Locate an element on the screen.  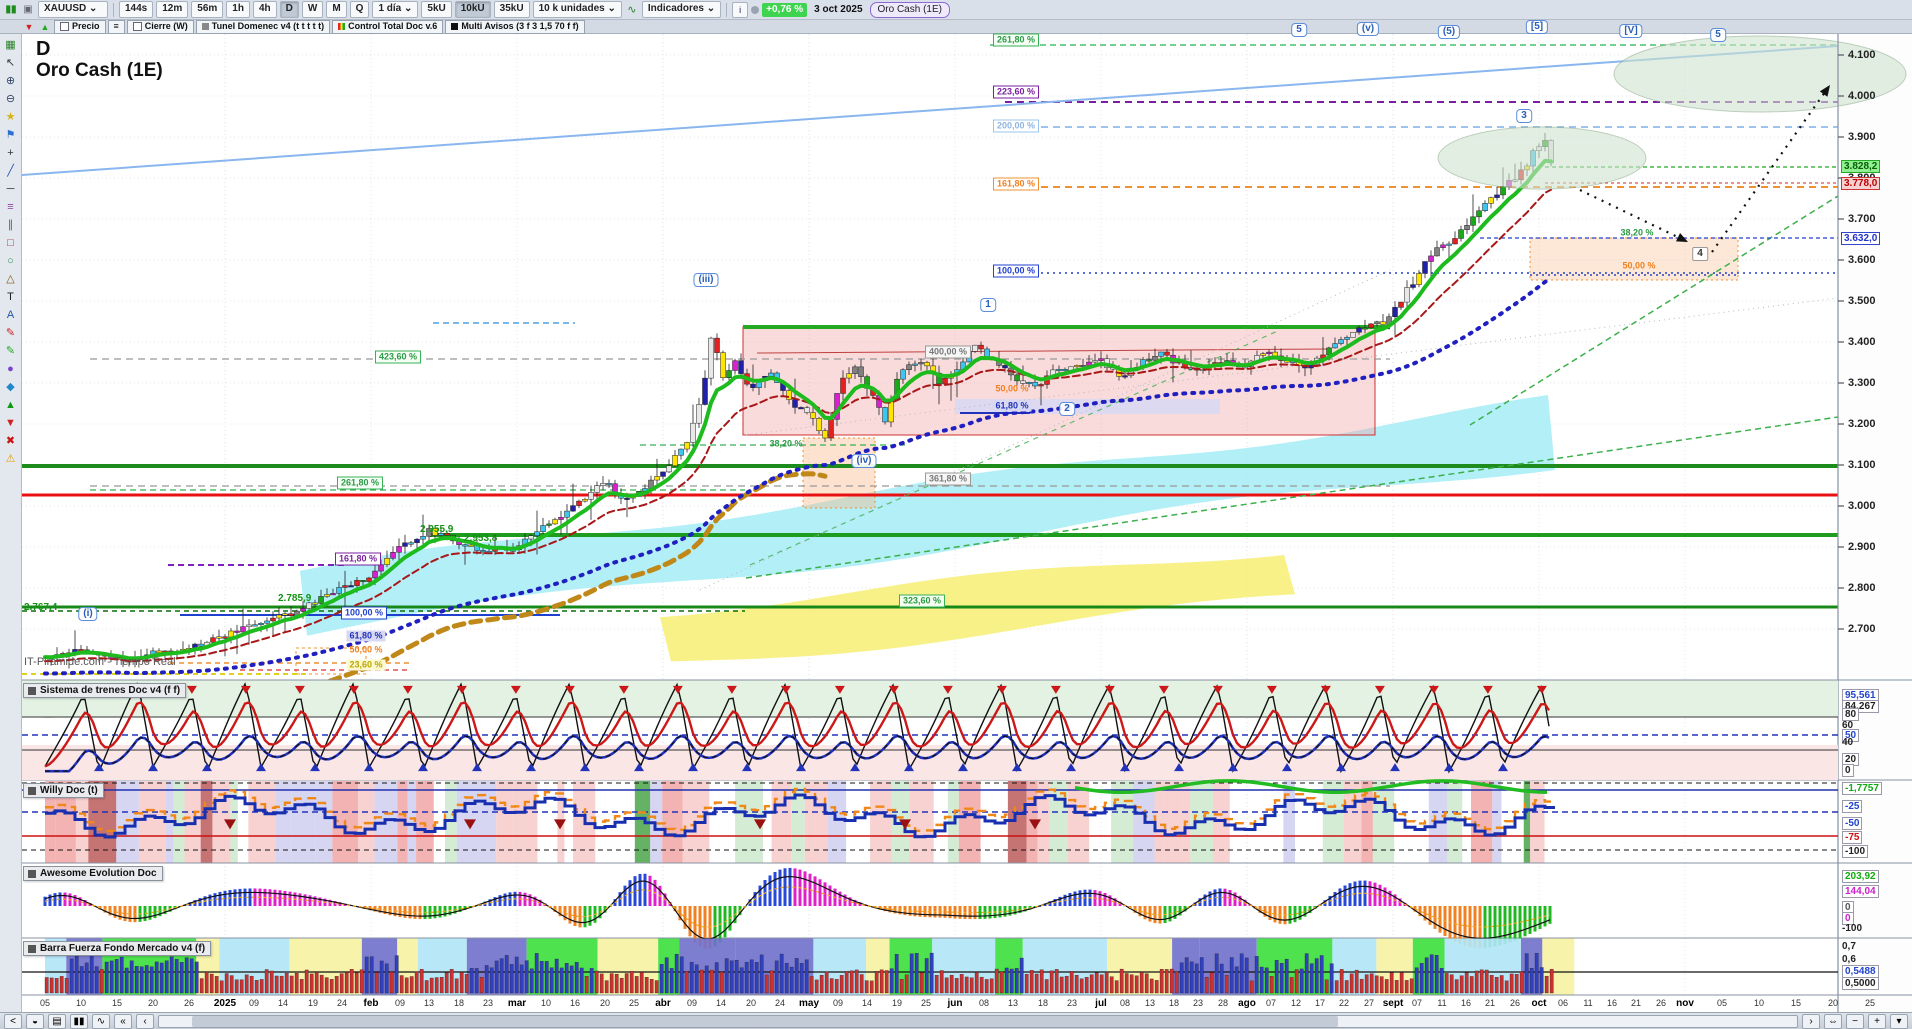
diamond-icon: ◆ is located at coordinates (10, 387).